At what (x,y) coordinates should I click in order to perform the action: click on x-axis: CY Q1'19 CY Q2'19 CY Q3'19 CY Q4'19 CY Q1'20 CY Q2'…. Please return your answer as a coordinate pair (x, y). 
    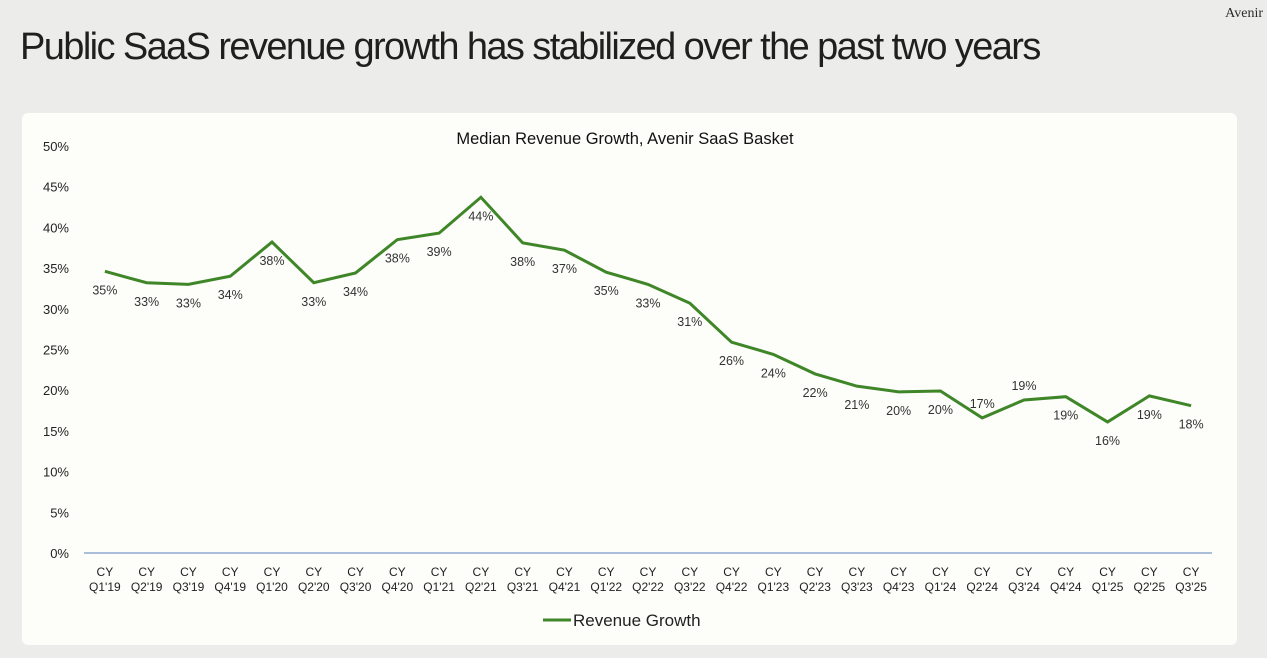
    Looking at the image, I should click on (648, 579).